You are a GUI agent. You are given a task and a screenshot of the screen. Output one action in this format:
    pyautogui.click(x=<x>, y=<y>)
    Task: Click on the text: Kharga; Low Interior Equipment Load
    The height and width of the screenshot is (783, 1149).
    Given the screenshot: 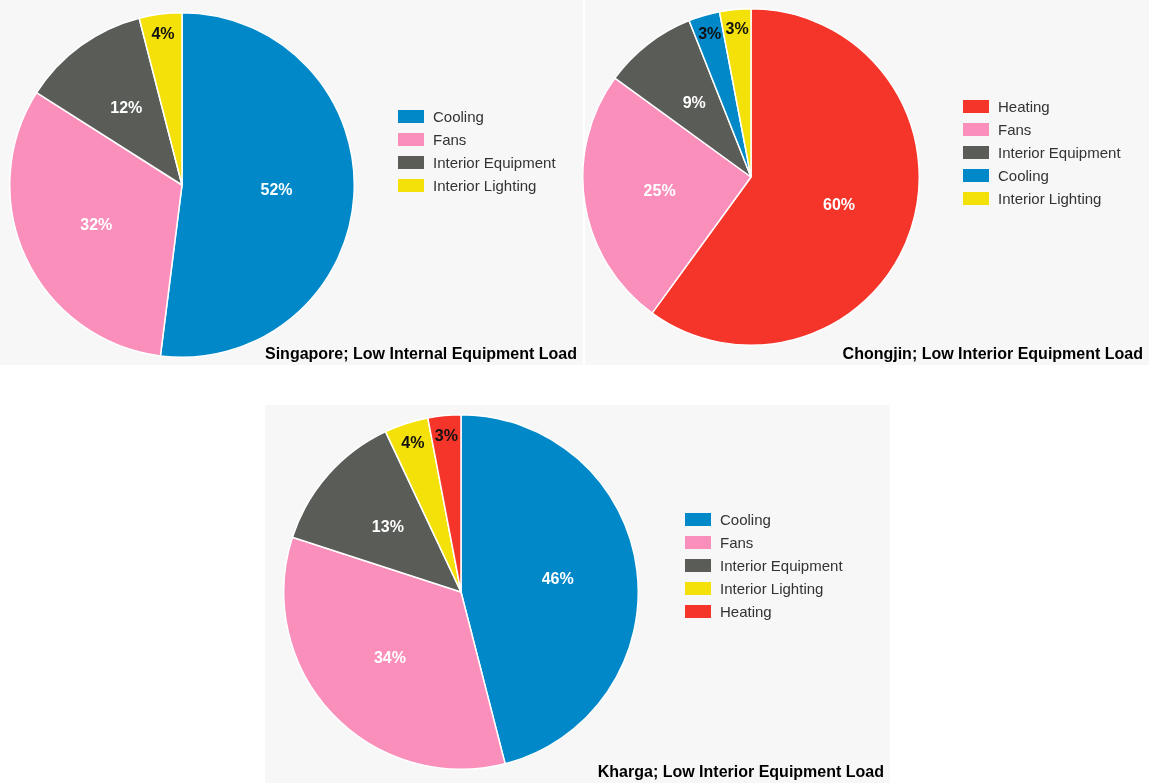 What is the action you would take?
    pyautogui.click(x=740, y=772)
    